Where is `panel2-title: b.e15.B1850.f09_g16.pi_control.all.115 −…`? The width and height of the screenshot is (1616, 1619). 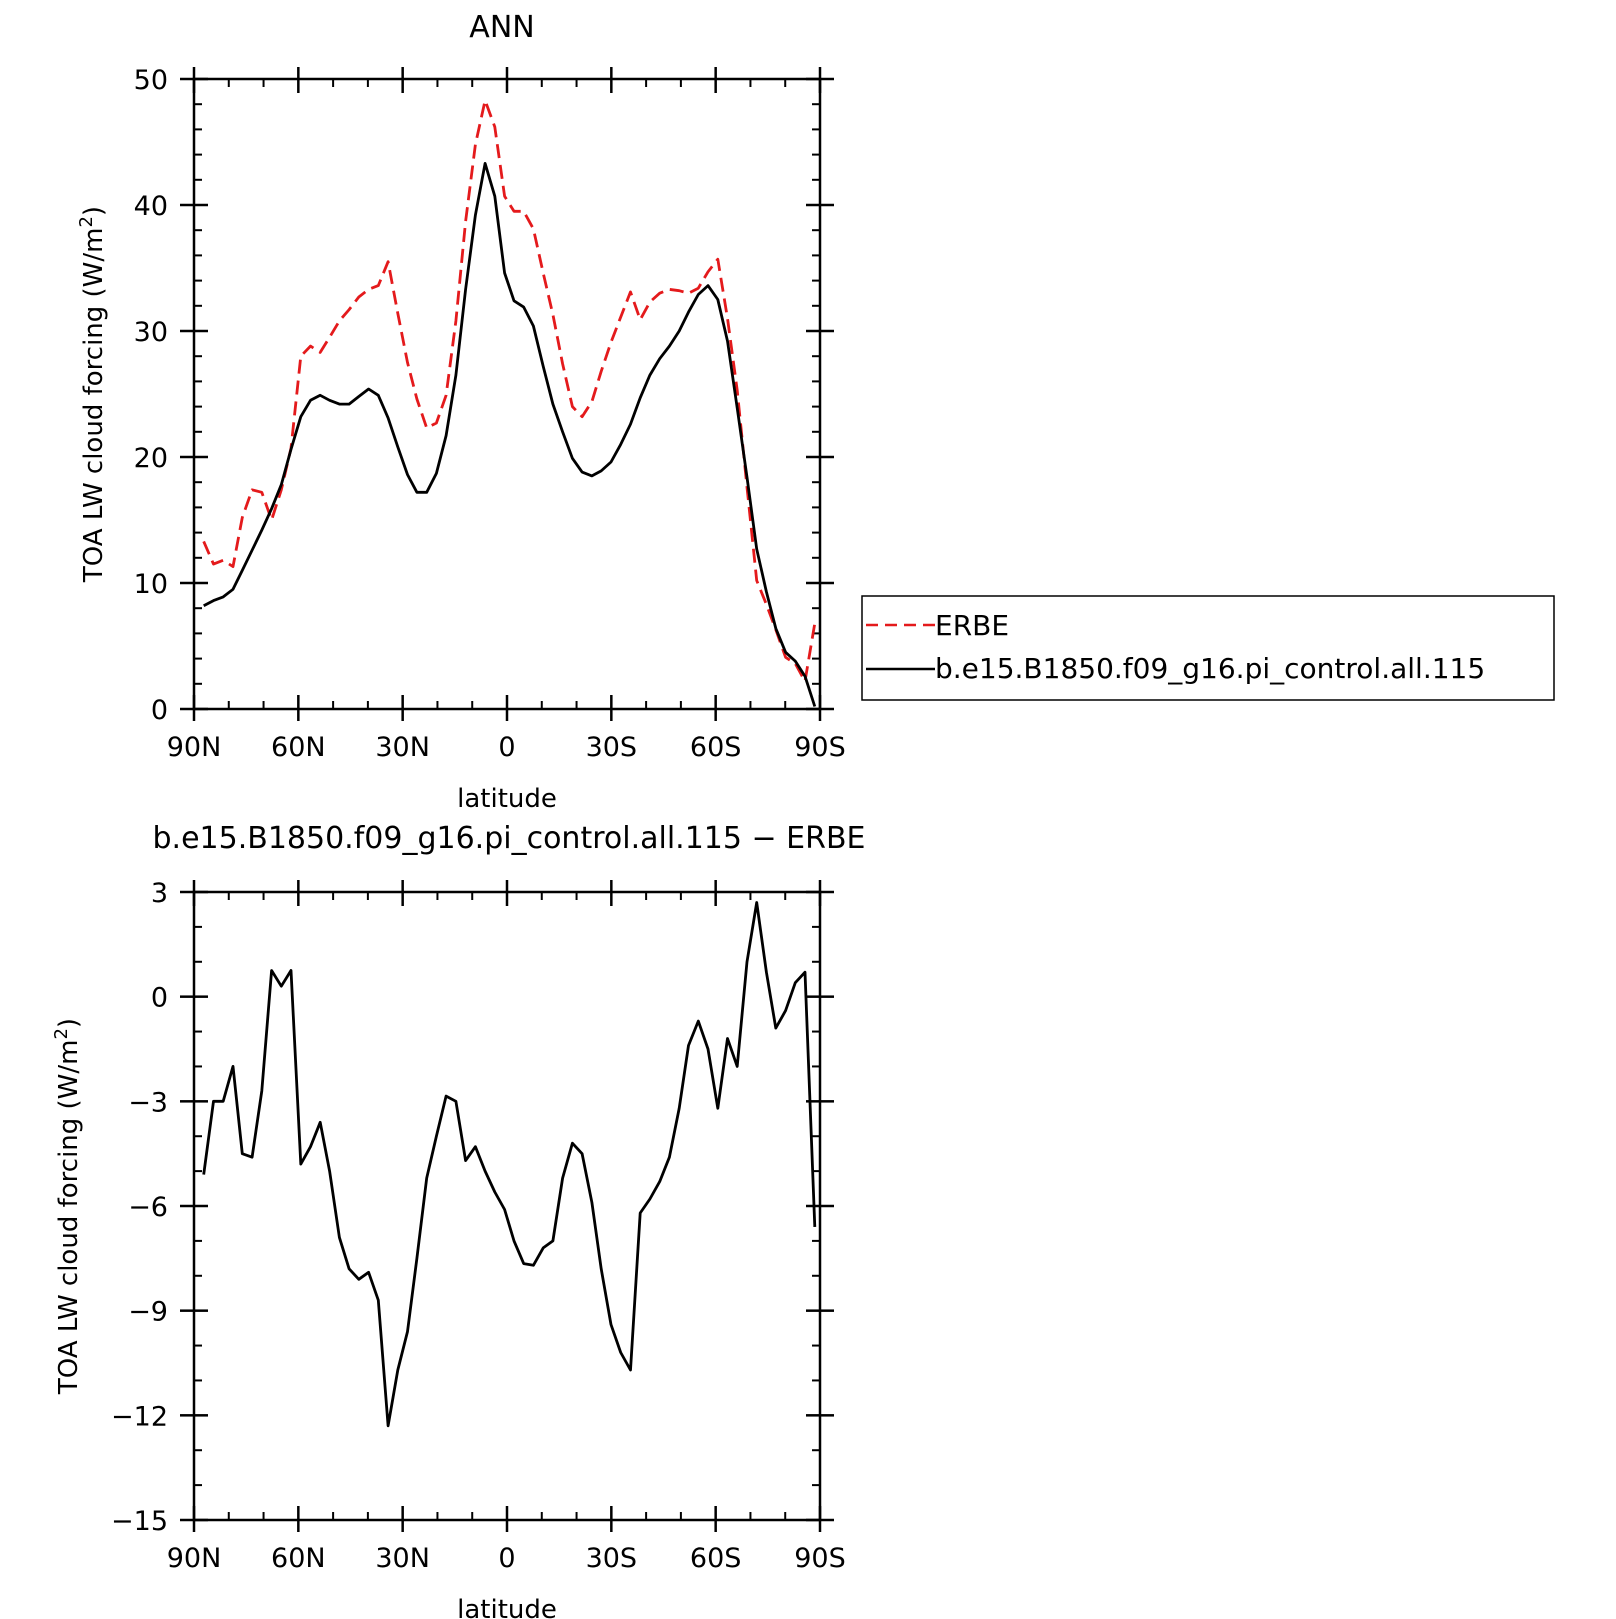
panel2-title: b.e15.B1850.f09_g16.pi_control.all.115 −… is located at coordinates (509, 838).